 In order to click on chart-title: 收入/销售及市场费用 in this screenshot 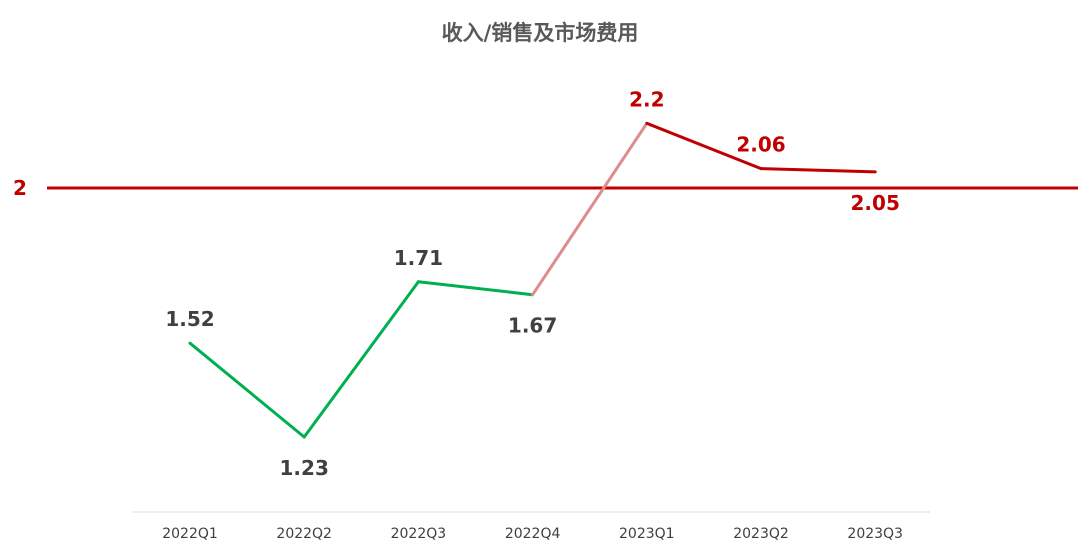, I will do `click(540, 33)`.